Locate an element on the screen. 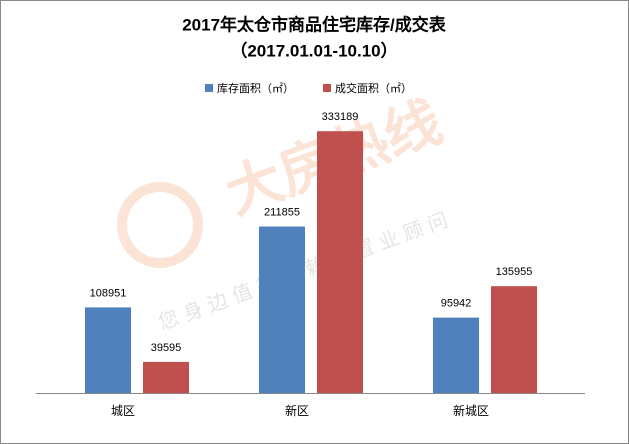  legend-label: 成交面积（㎡） is located at coordinates (373, 88).